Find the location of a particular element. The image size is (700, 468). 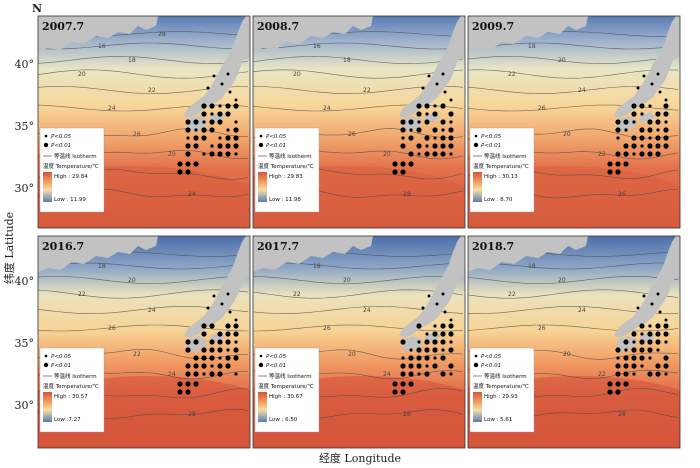

significance-dots is located at coordinates (423, 343).